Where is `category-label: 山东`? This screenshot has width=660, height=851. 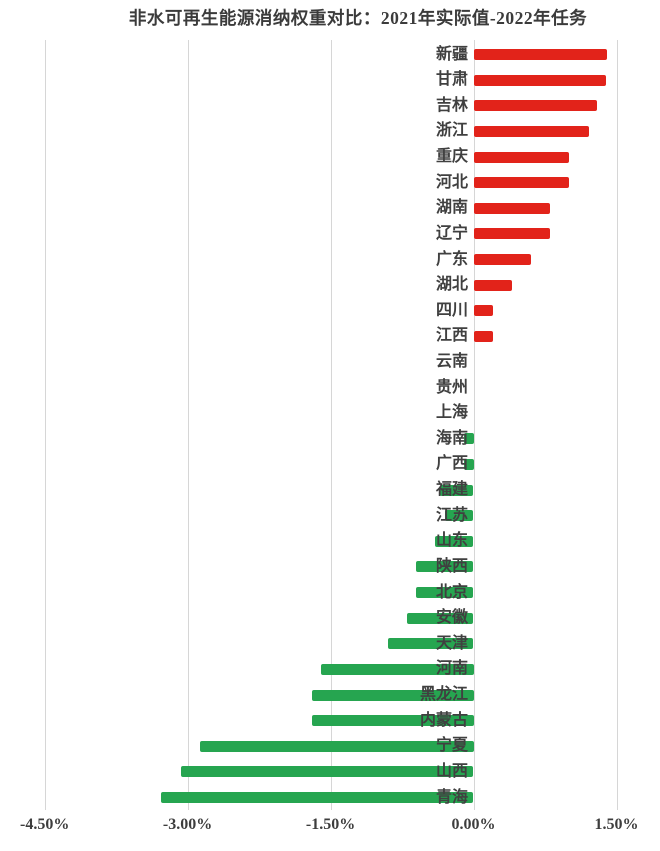
category-label: 山东 is located at coordinates (451, 541).